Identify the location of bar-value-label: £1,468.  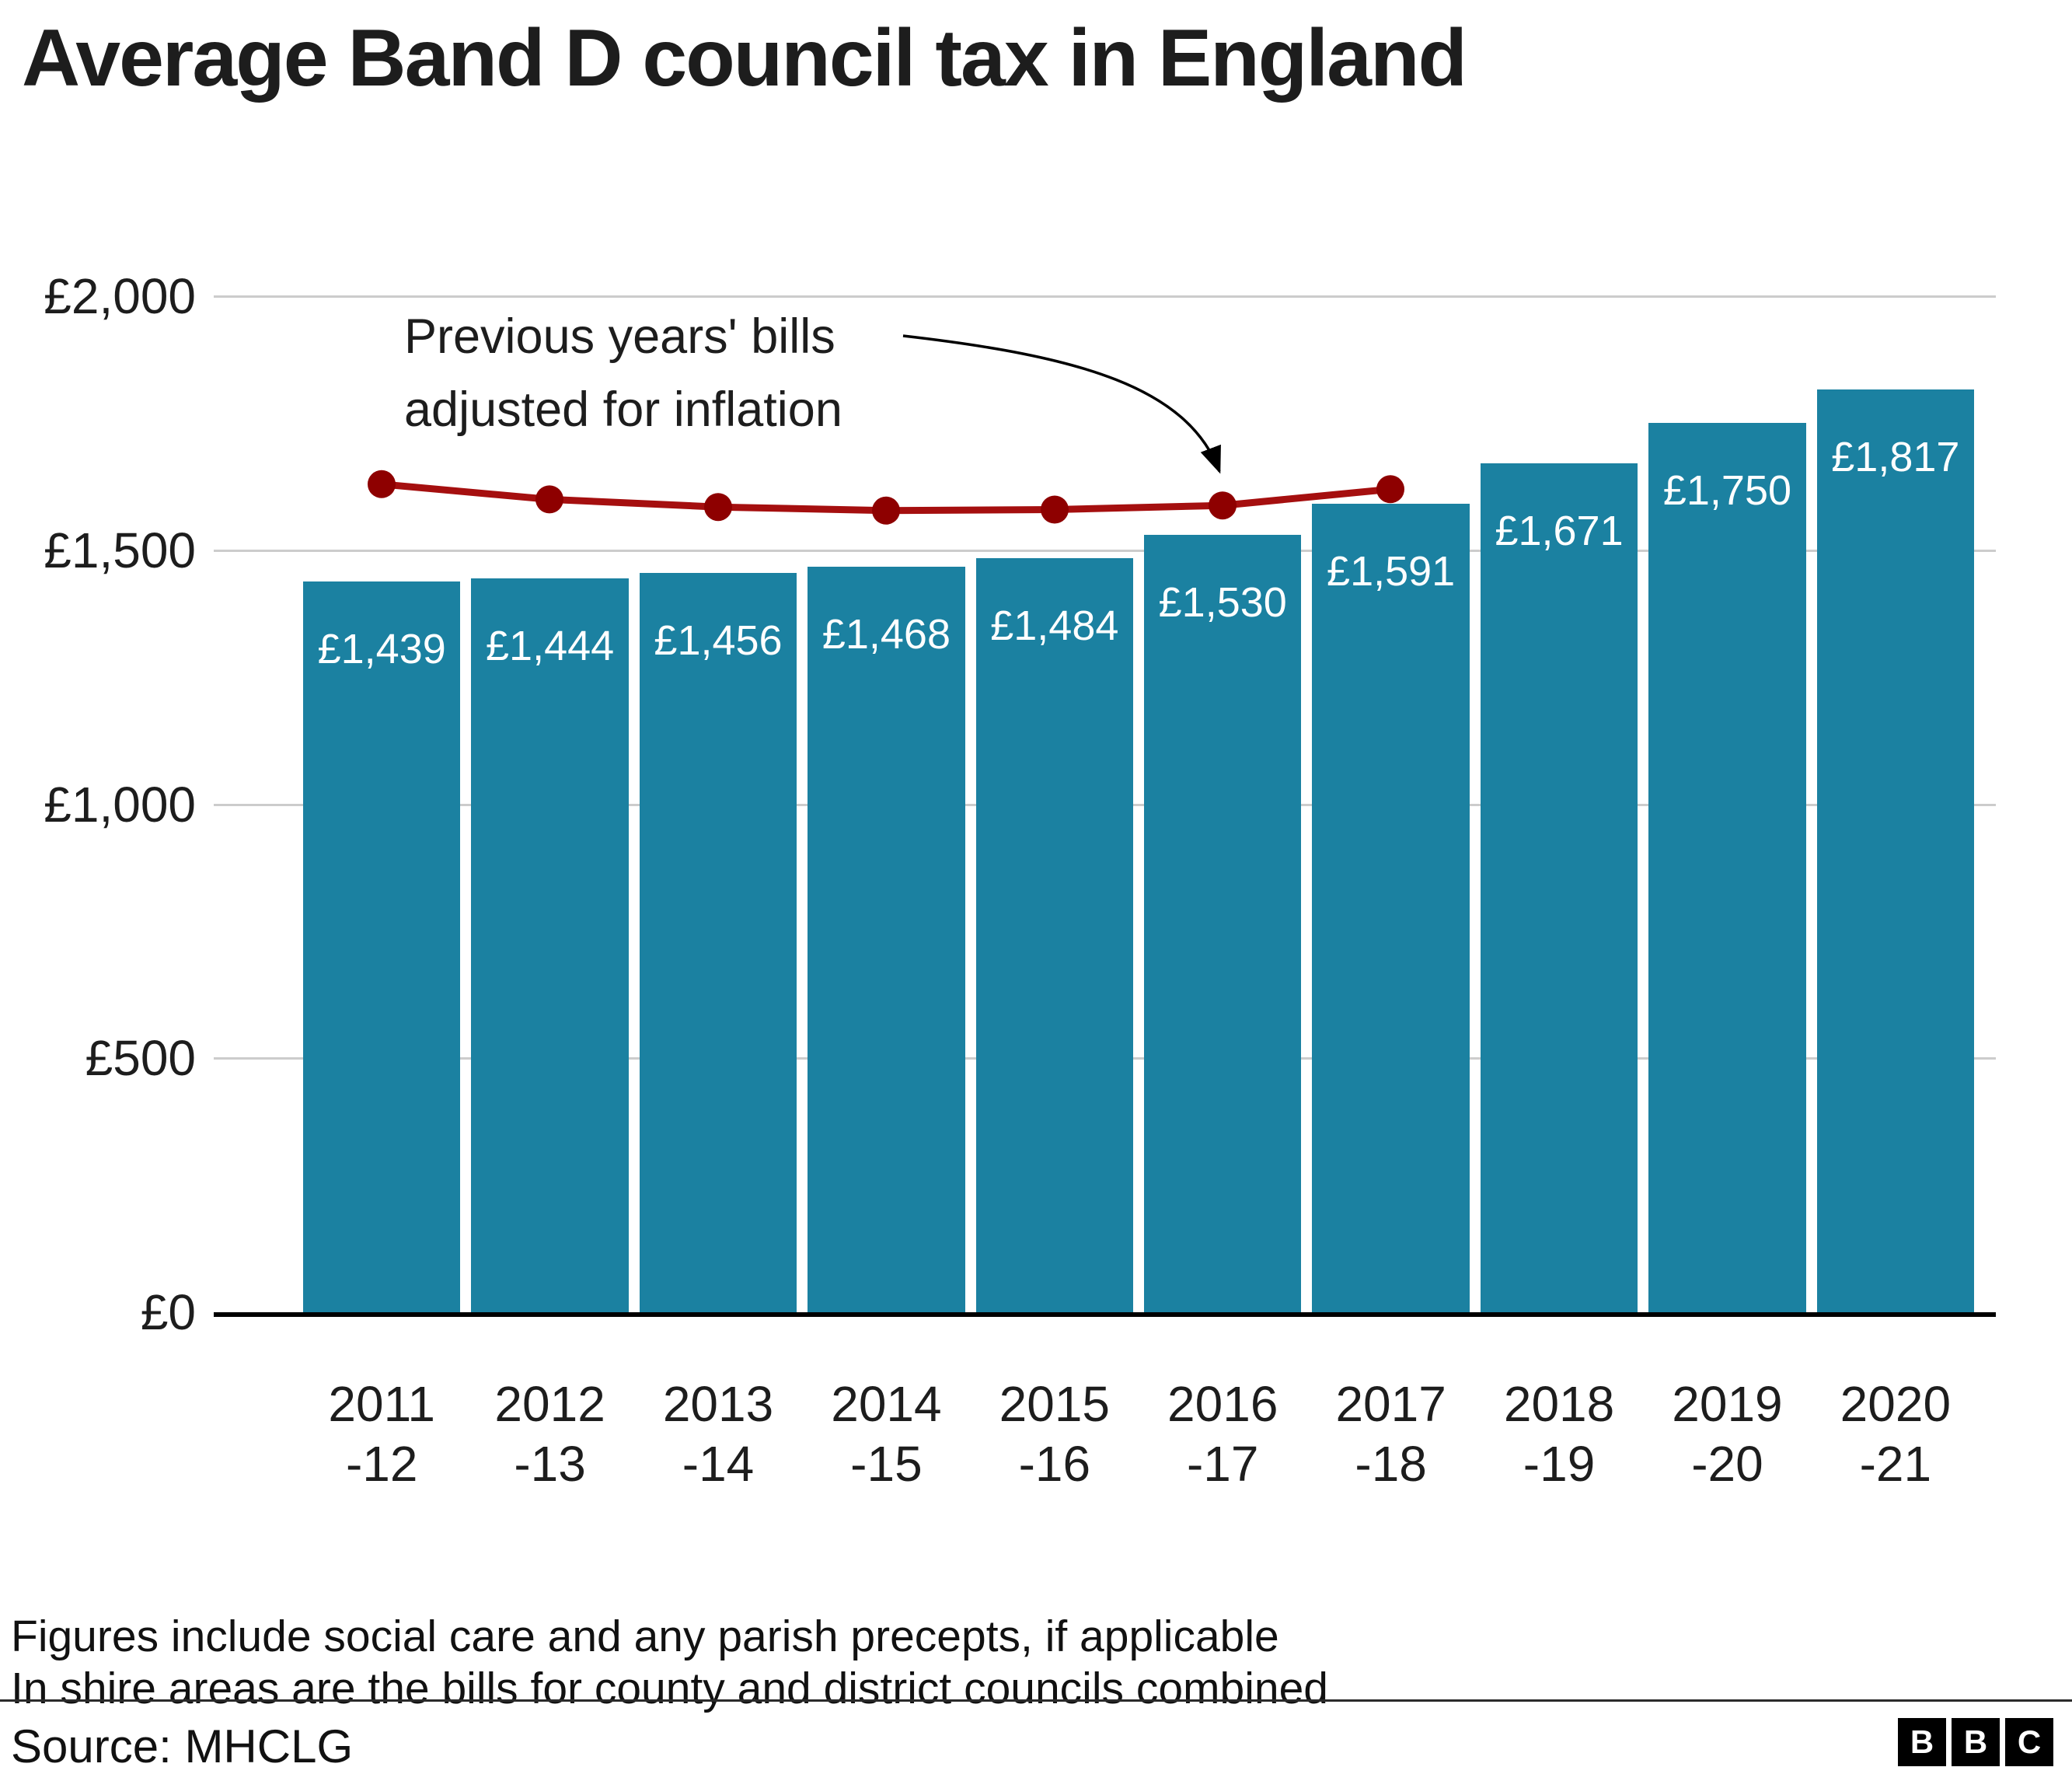
(886, 634).